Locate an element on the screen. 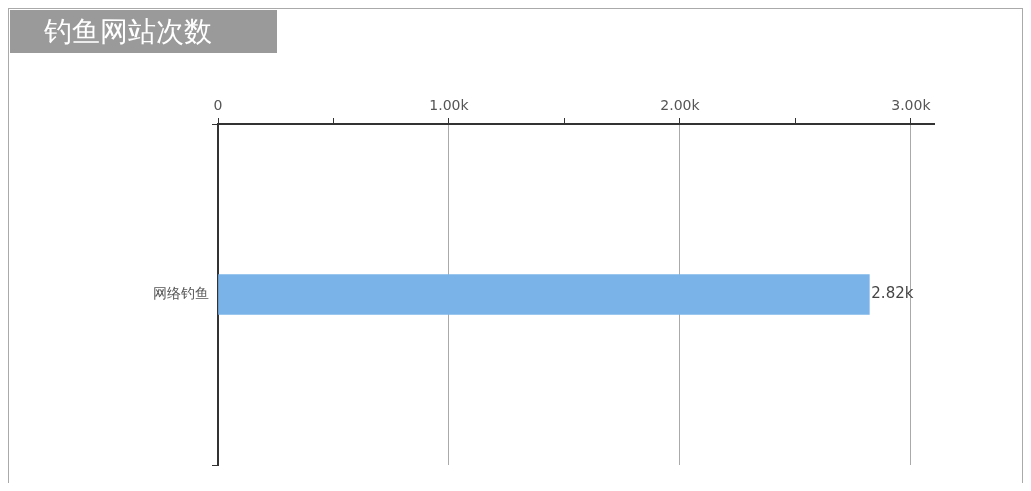 The height and width of the screenshot is (491, 1031). x-tick-label: 2.00k is located at coordinates (680, 105).